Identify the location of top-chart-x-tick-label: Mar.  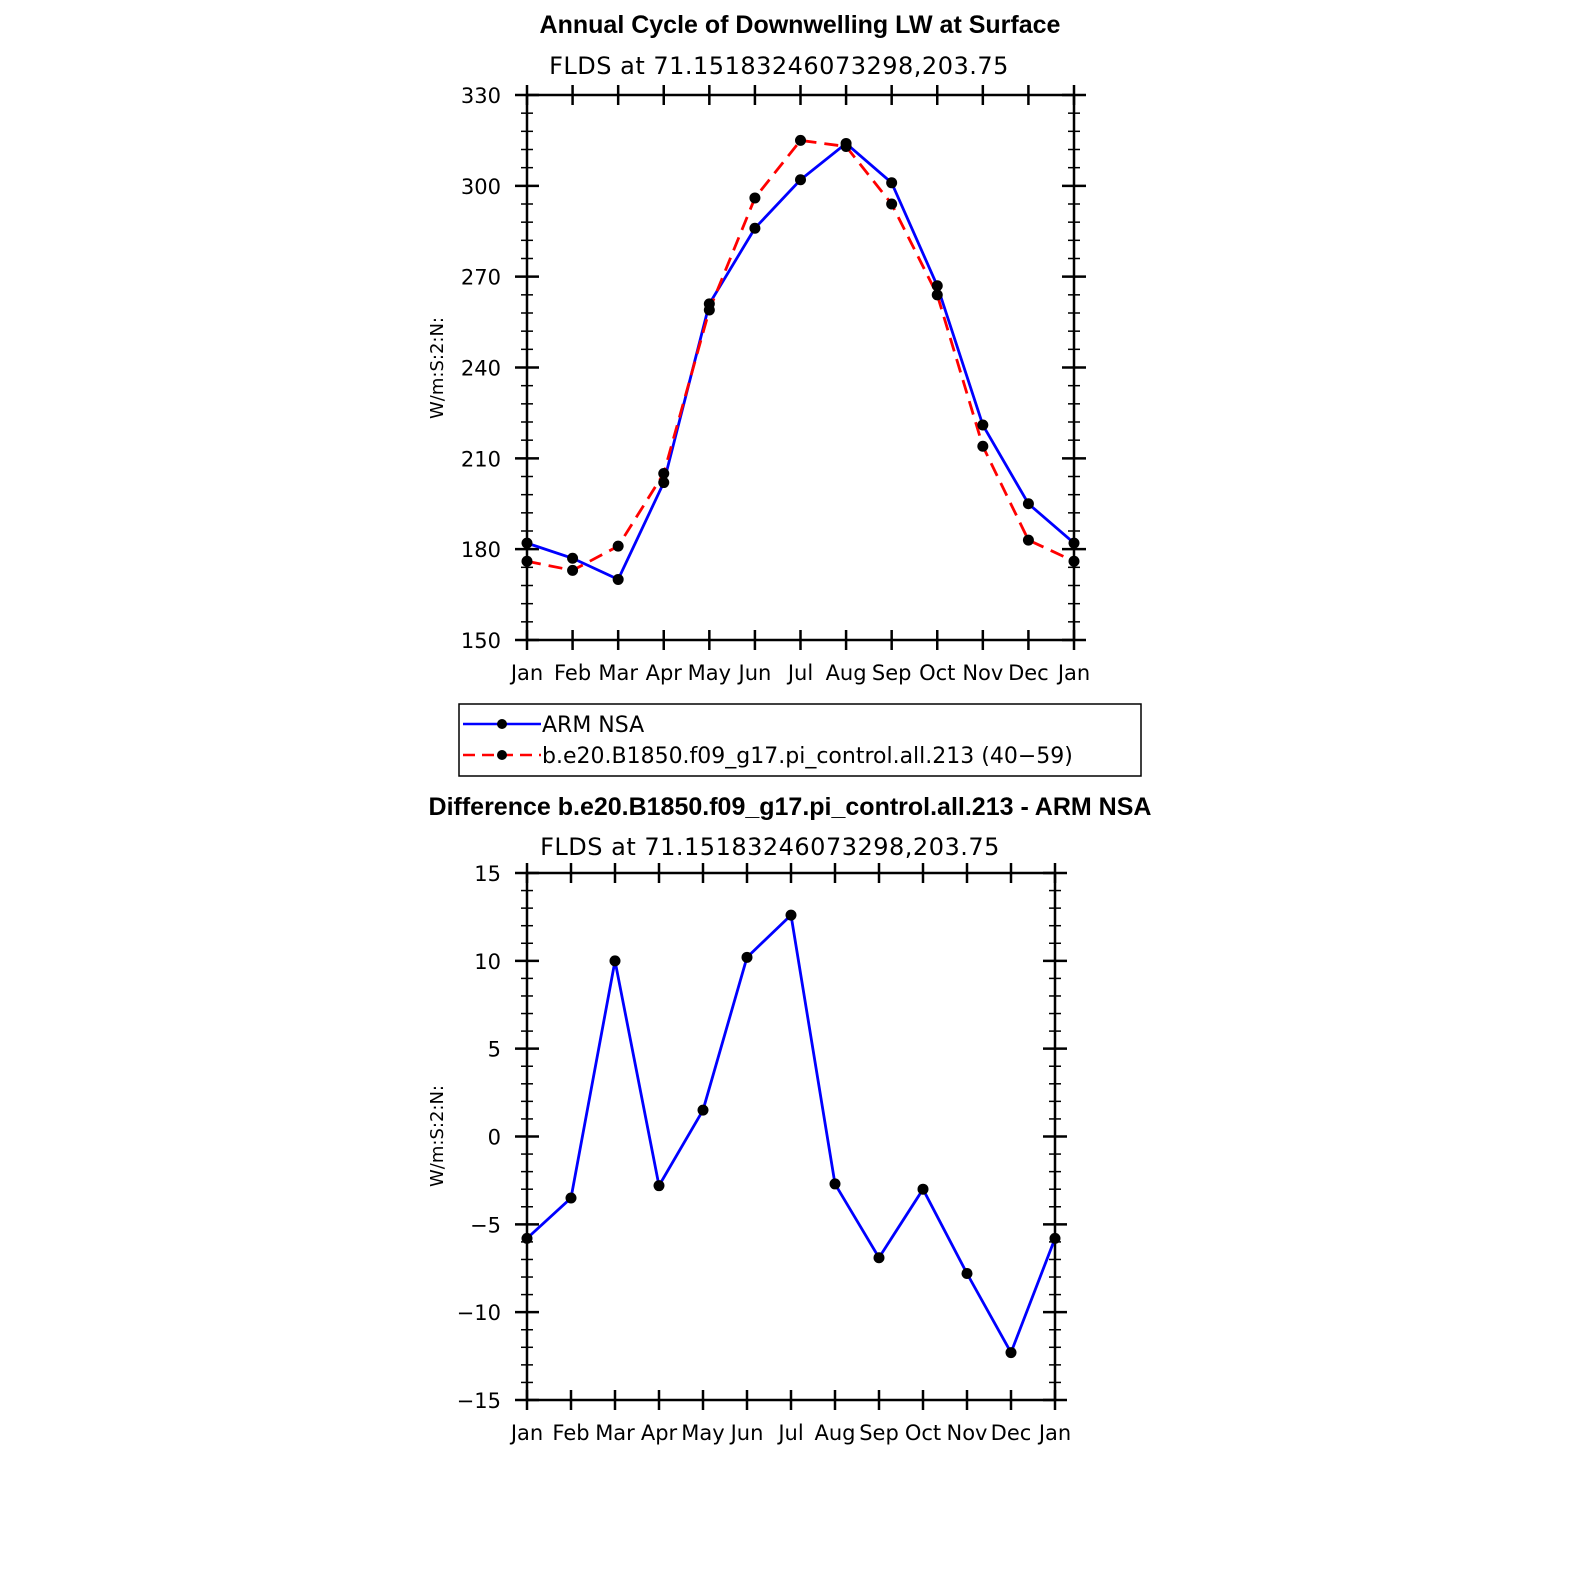
(618, 673).